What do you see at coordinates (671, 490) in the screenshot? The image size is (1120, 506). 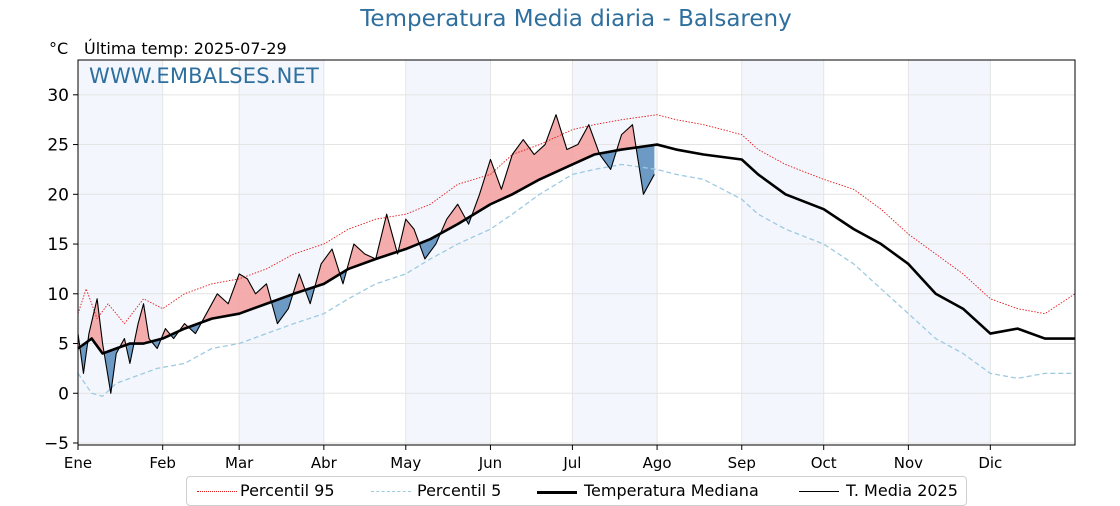 I see `legend-label-median: Temperatura Mediana` at bounding box center [671, 490].